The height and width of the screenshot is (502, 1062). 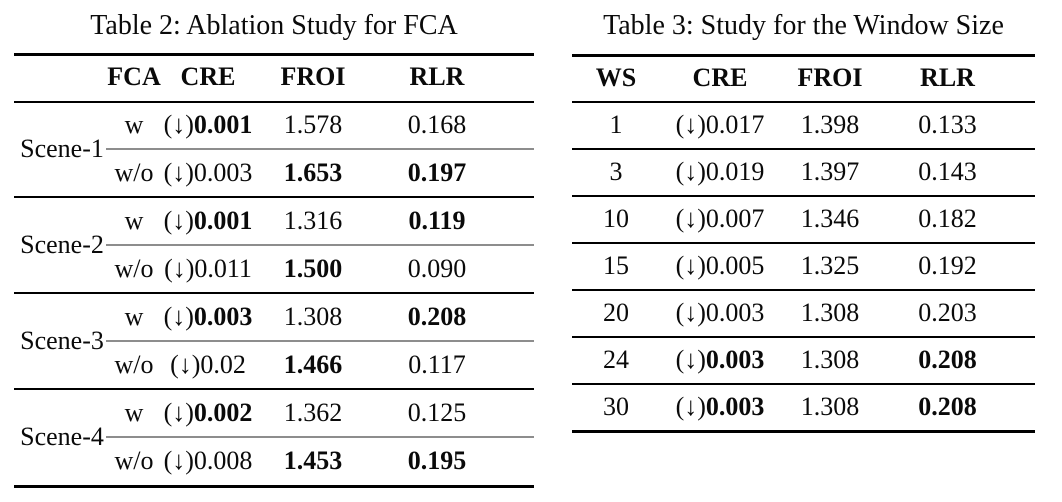 I want to click on ws-cell: 30, so click(x=616, y=406).